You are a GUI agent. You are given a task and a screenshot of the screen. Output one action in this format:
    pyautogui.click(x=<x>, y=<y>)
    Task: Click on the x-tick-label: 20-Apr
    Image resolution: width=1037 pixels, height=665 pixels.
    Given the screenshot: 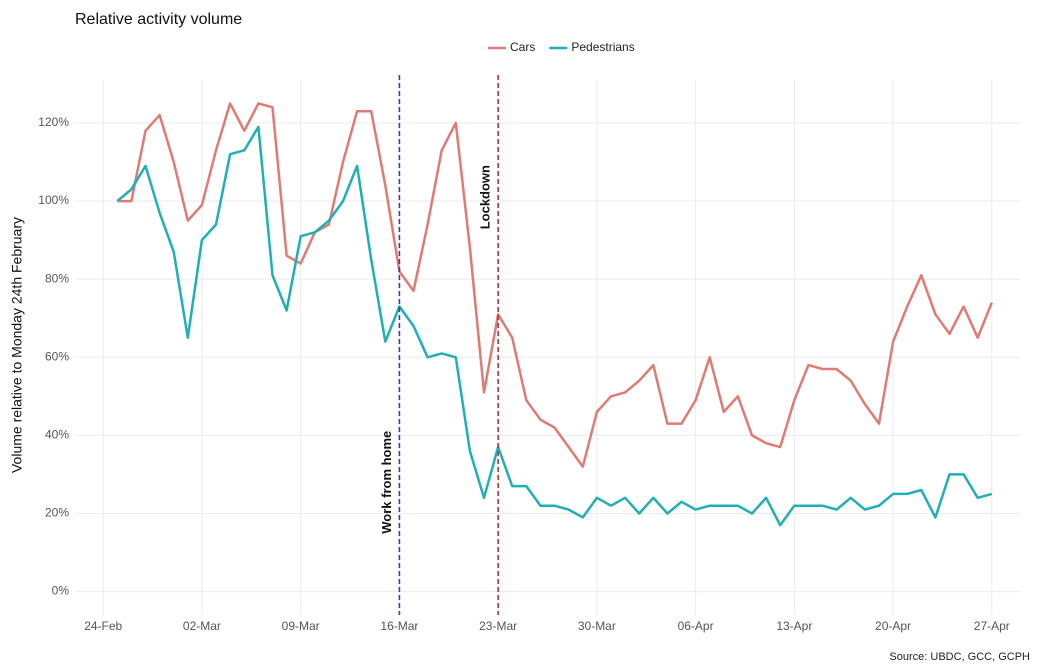 What is the action you would take?
    pyautogui.click(x=893, y=626)
    